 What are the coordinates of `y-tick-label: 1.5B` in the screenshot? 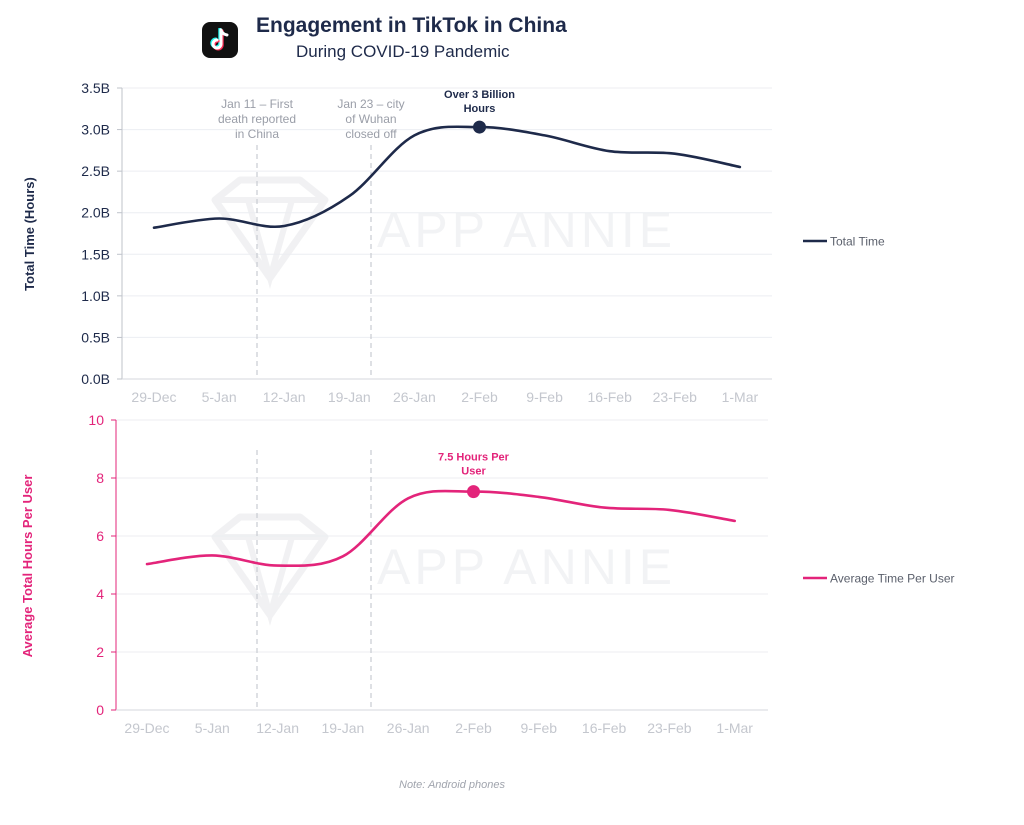 It's located at (95, 254).